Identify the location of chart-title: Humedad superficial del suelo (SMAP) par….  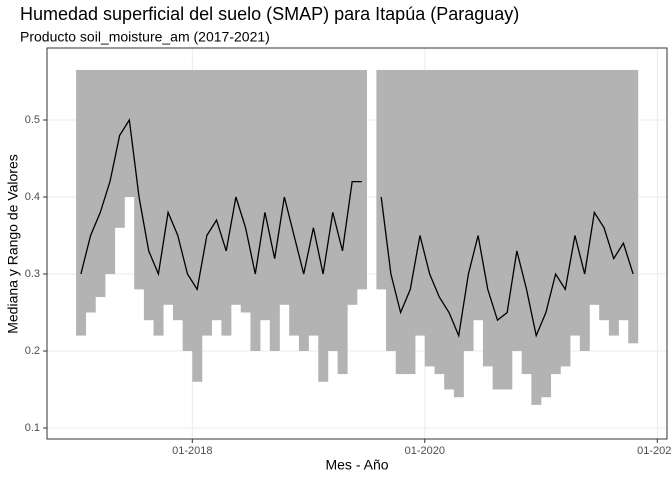
(269, 14).